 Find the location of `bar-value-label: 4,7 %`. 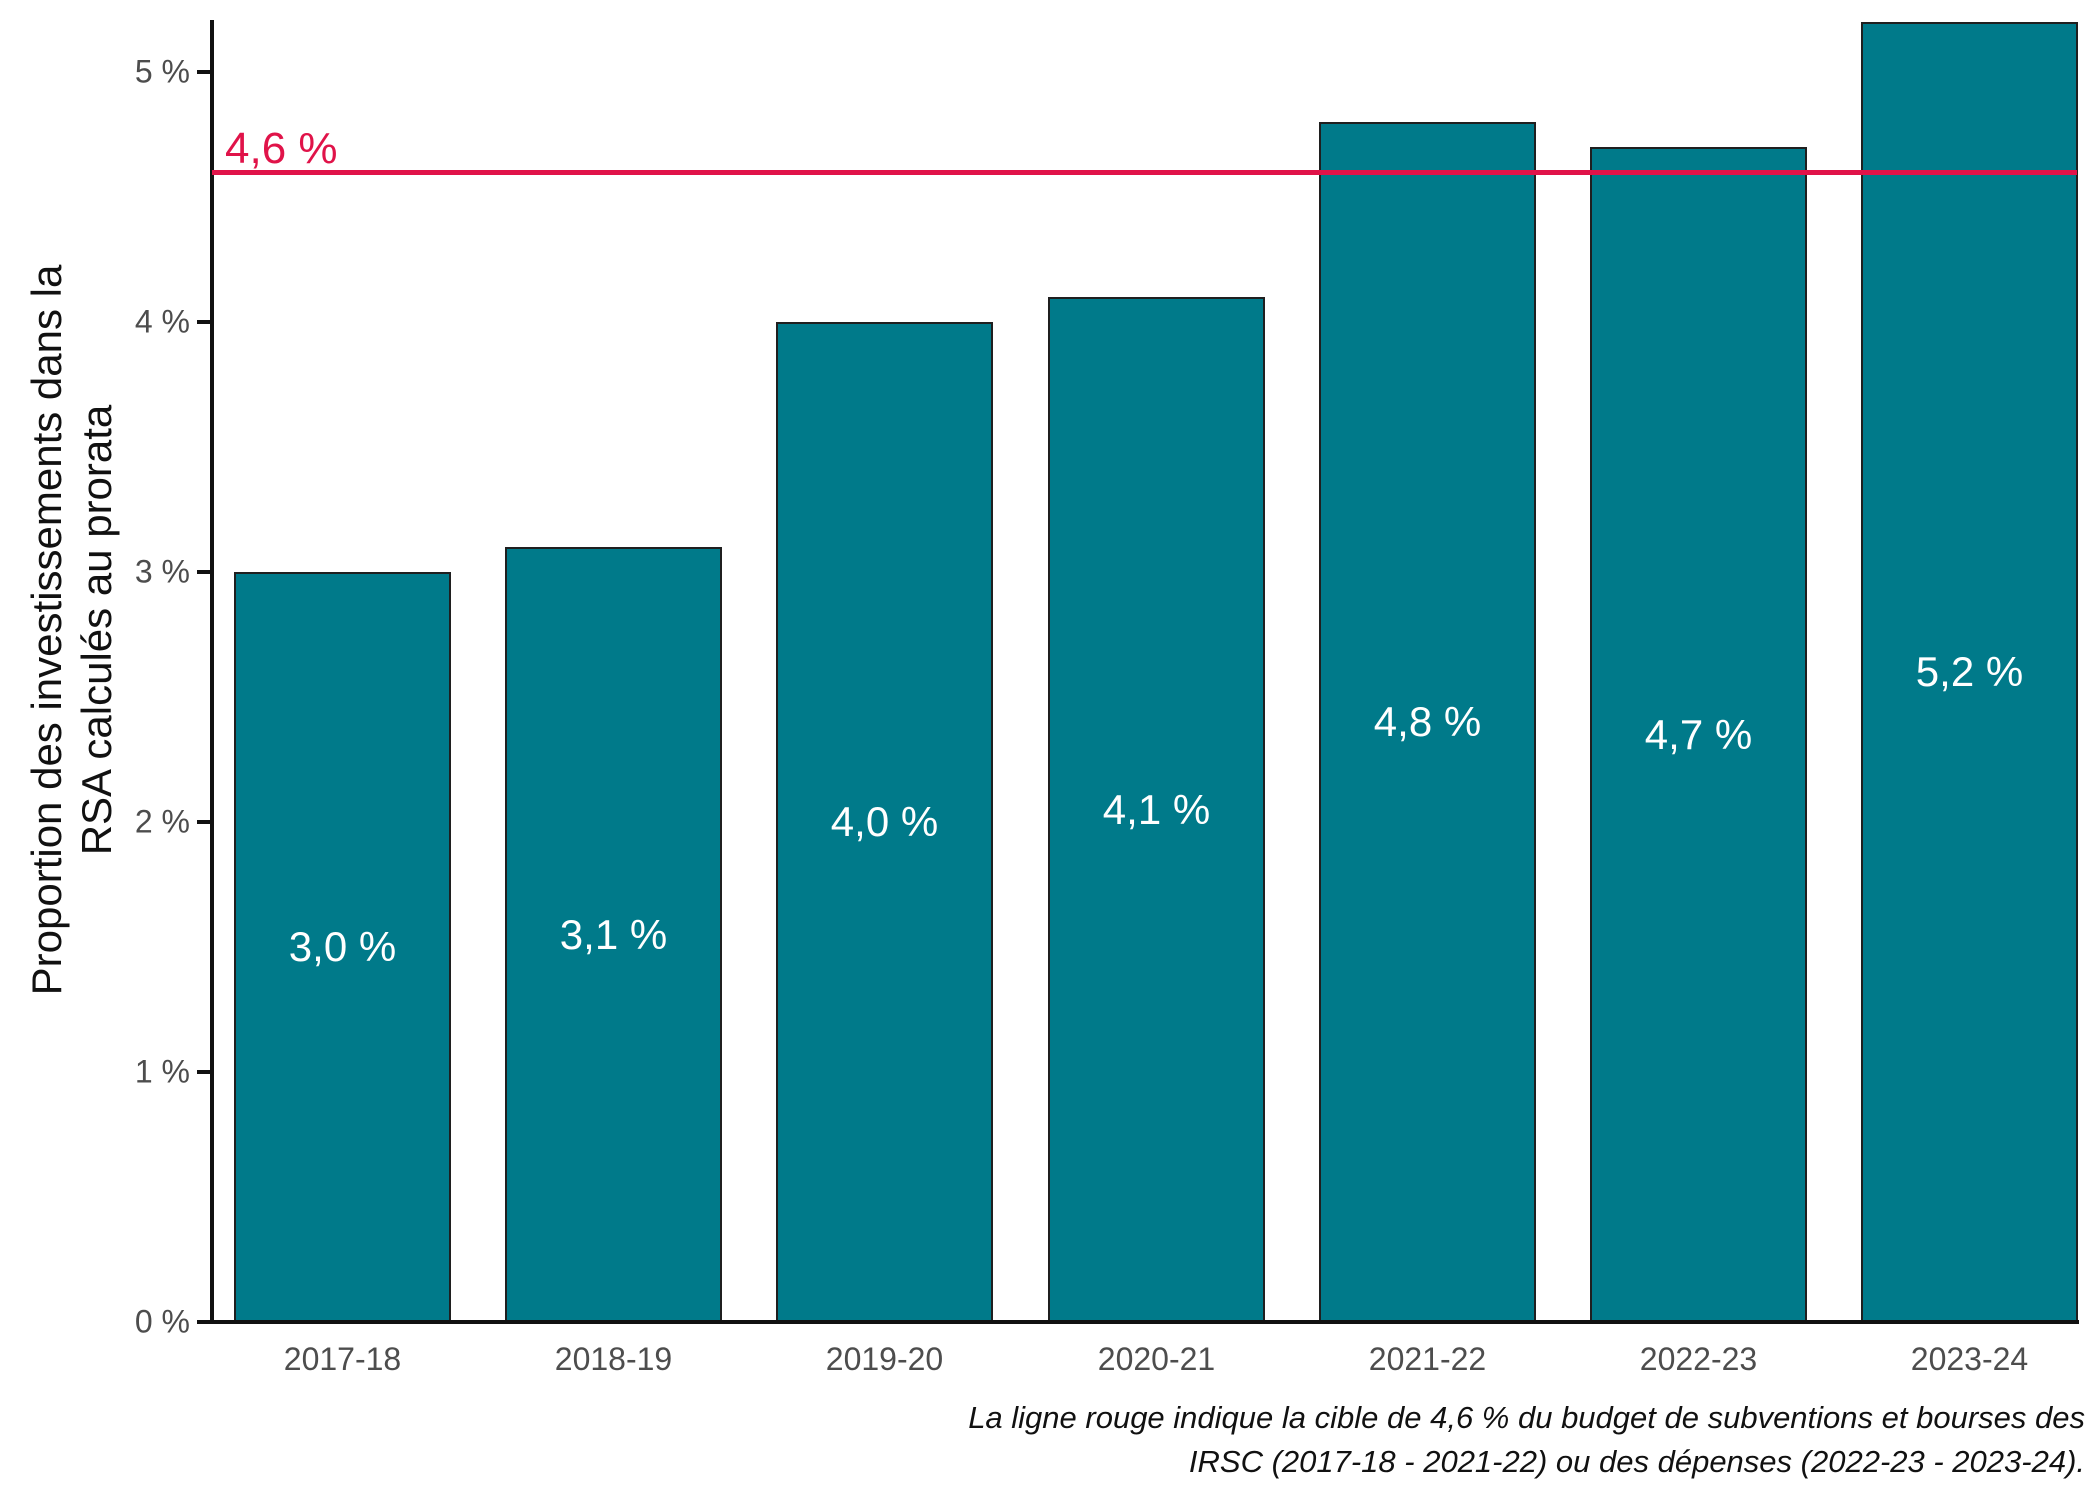

bar-value-label: 4,7 % is located at coordinates (1698, 734).